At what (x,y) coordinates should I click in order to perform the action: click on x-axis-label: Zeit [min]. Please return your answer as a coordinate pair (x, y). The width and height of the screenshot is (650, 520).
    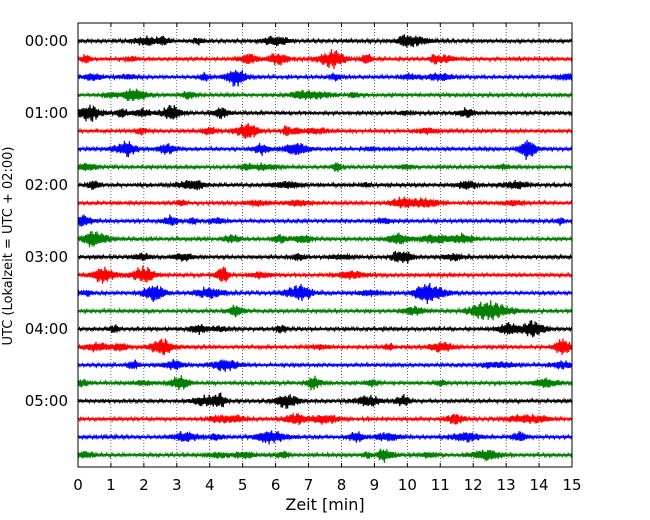
    Looking at the image, I should click on (324, 504).